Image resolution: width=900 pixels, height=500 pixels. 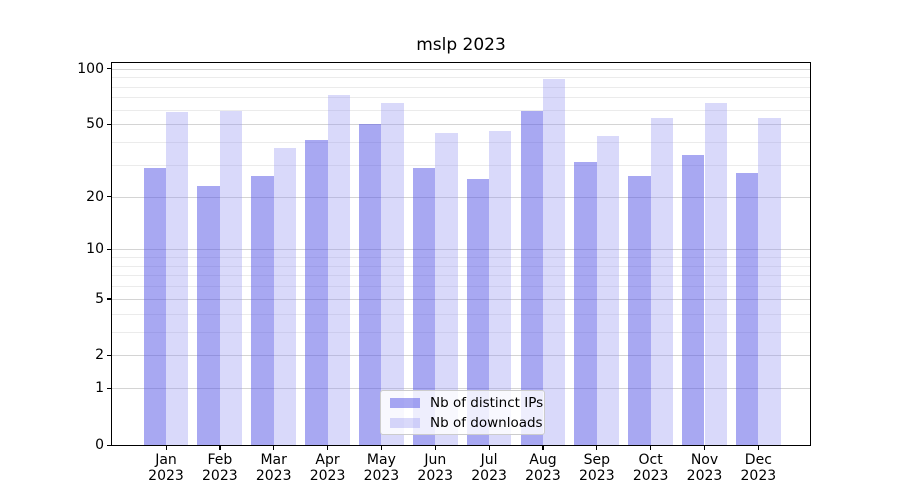 What do you see at coordinates (715, 274) in the screenshot?
I see `bar-downloads-nov` at bounding box center [715, 274].